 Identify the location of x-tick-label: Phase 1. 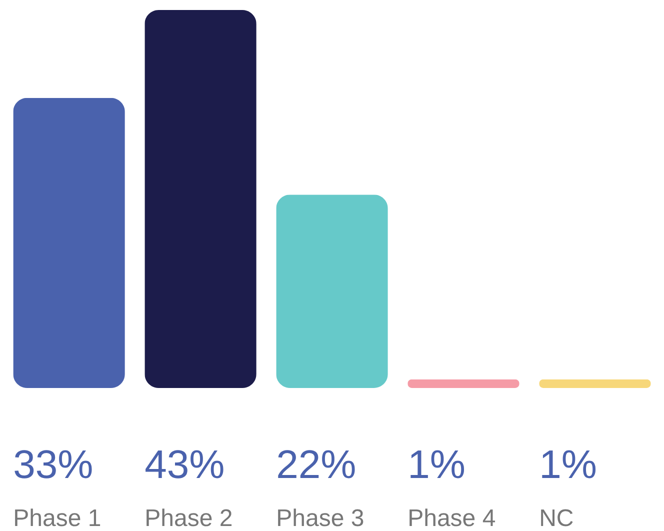
(57, 518).